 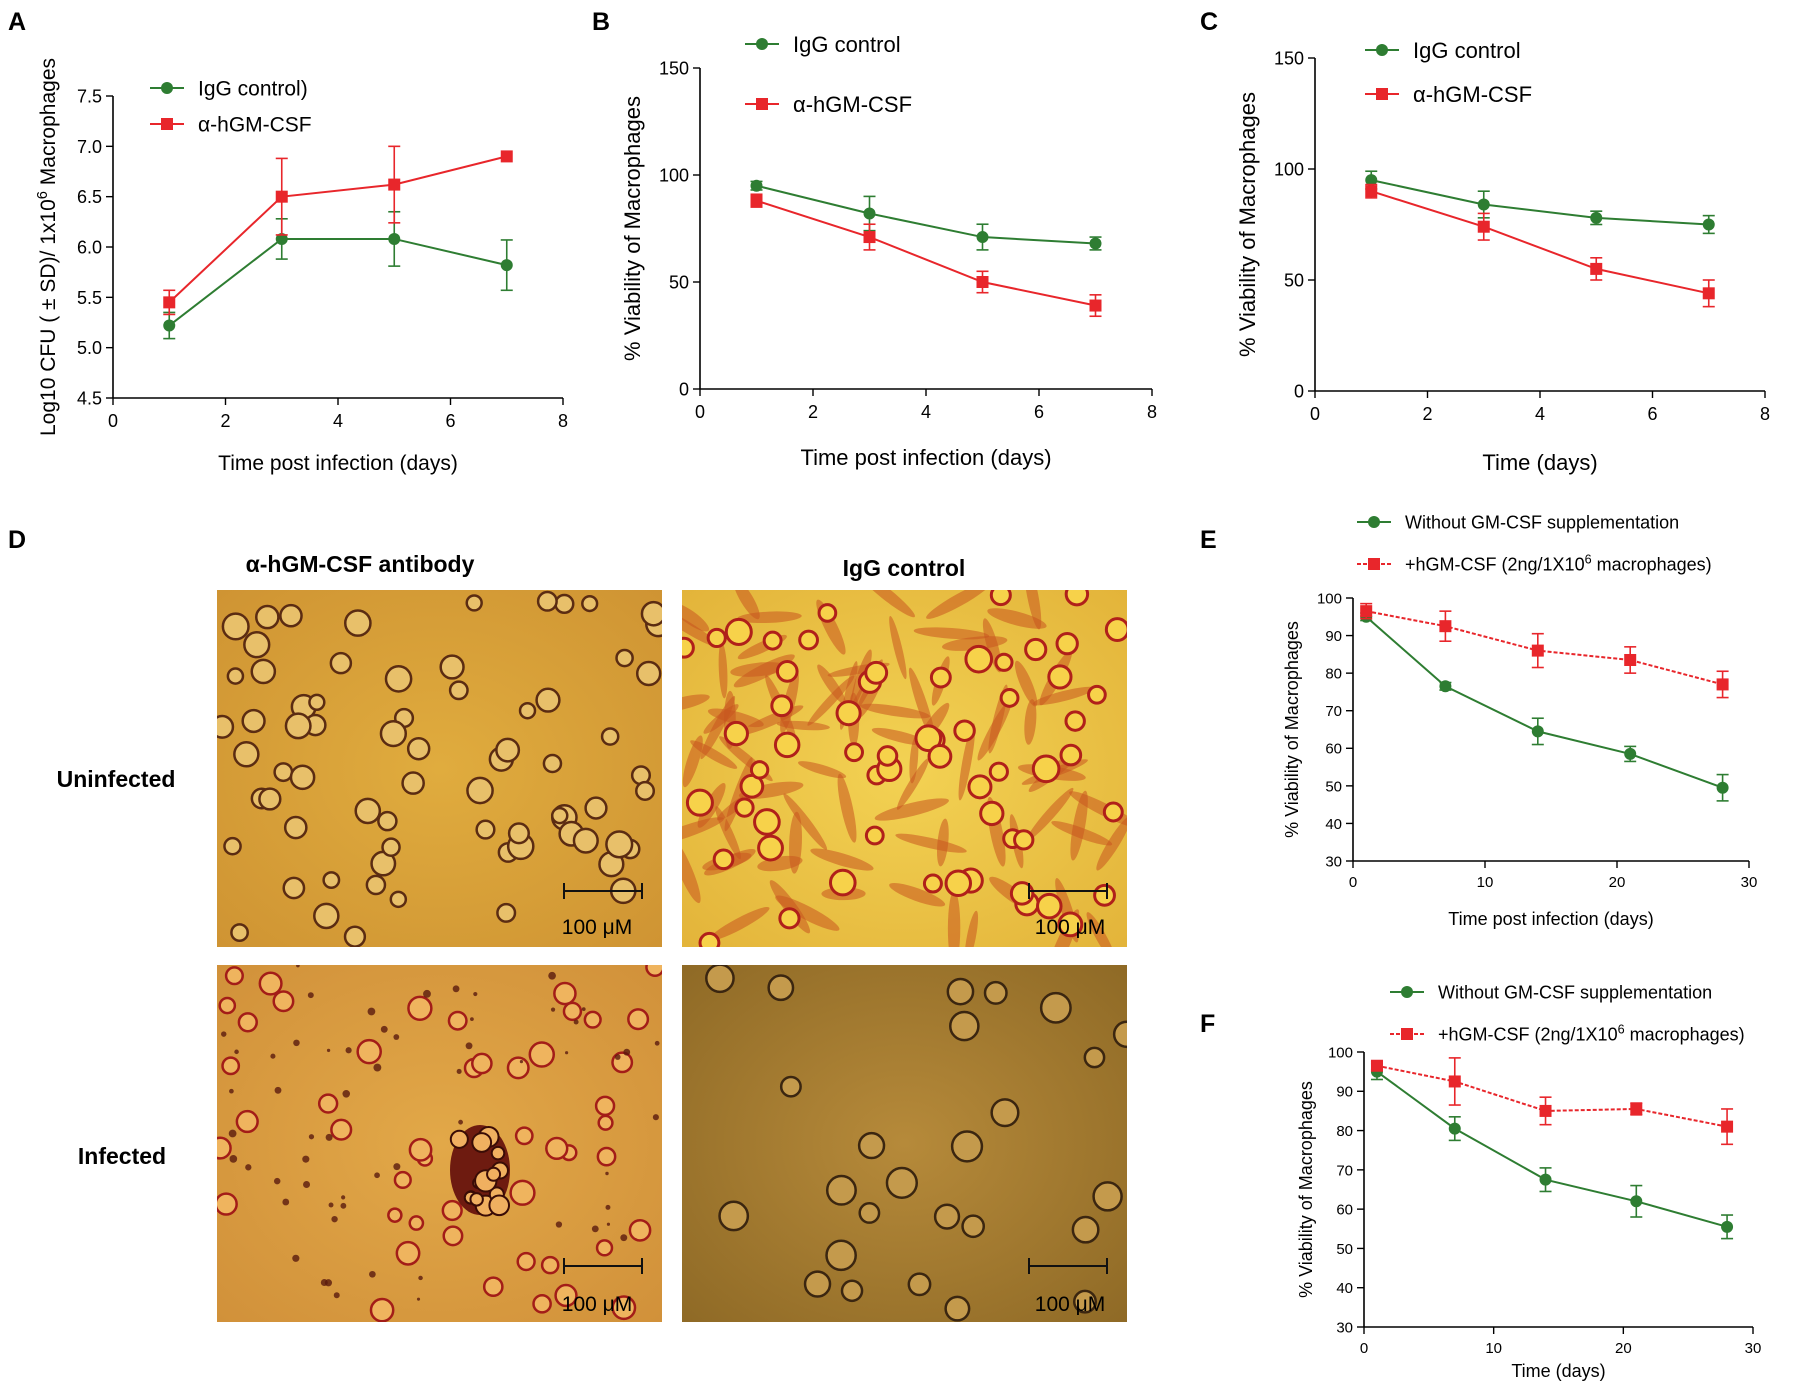 What do you see at coordinates (1333, 711) in the screenshot?
I see `y-tick-label: 70` at bounding box center [1333, 711].